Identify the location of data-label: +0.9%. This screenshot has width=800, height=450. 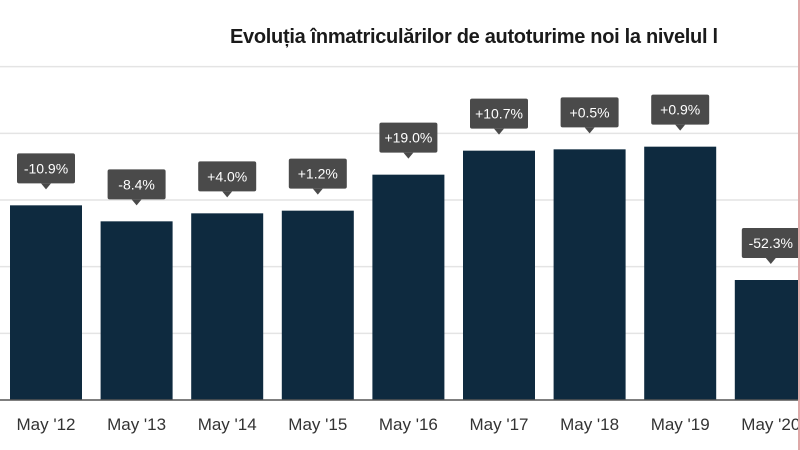
(680, 110).